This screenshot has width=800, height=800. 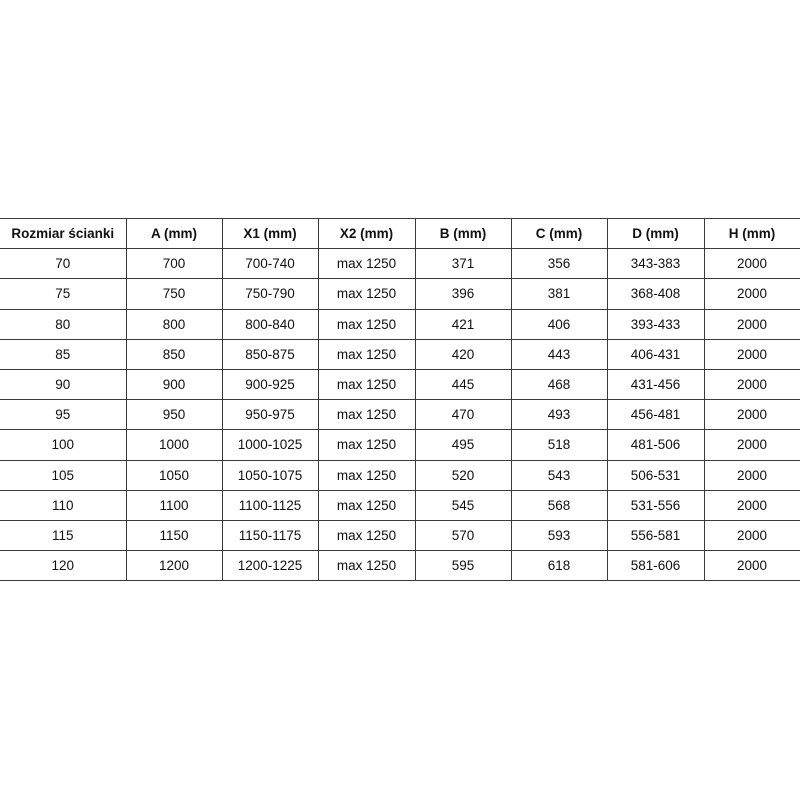 I want to click on table-cell: 443, so click(x=559, y=354).